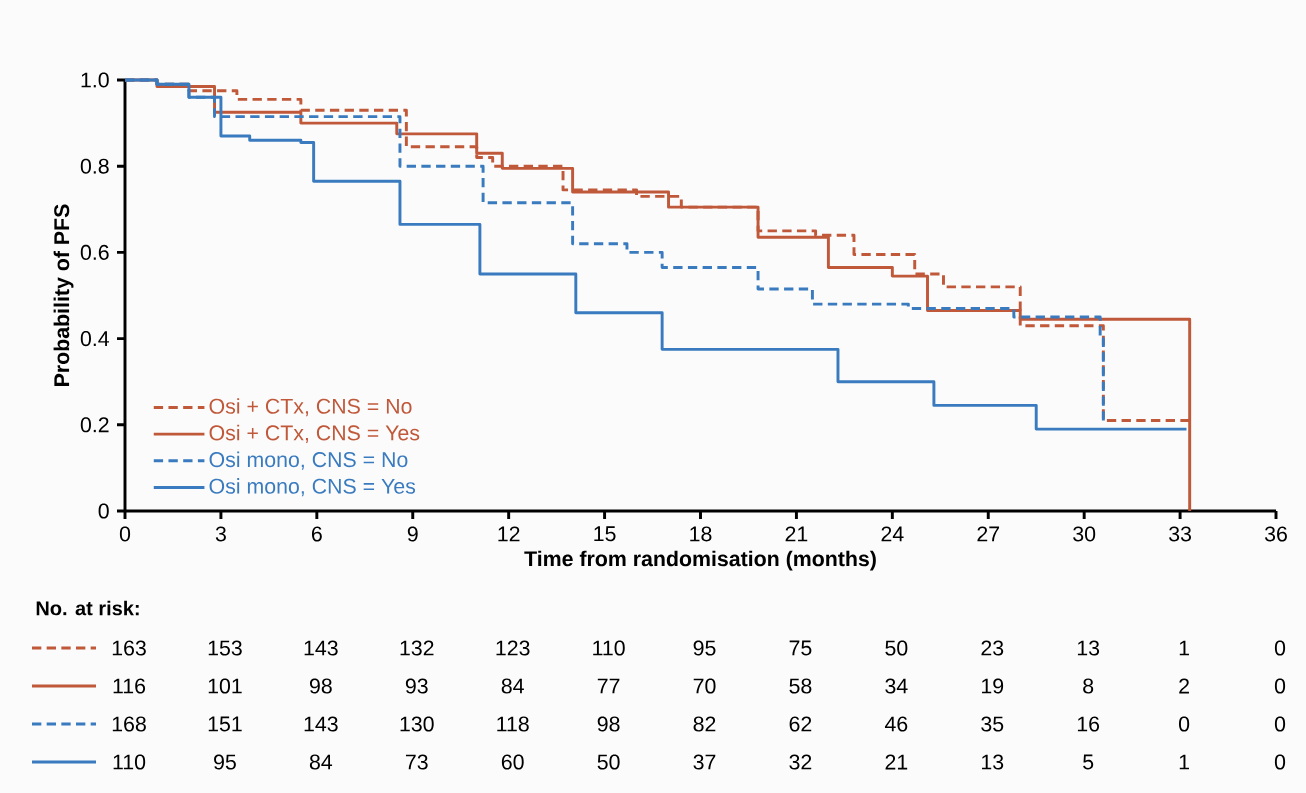 This screenshot has width=1306, height=793. What do you see at coordinates (314, 433) in the screenshot?
I see `legend-label: Osi + CTx, CNS = Yes` at bounding box center [314, 433].